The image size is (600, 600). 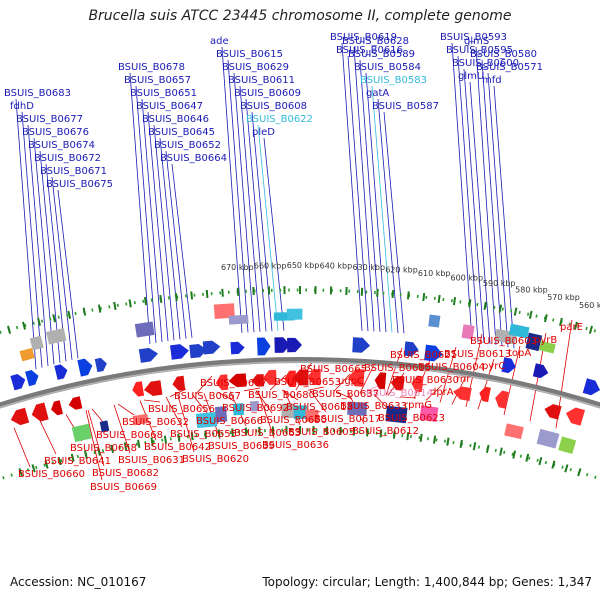 I want to click on reverse-gene-label: BSUIS_B0632, so click(x=155, y=422).